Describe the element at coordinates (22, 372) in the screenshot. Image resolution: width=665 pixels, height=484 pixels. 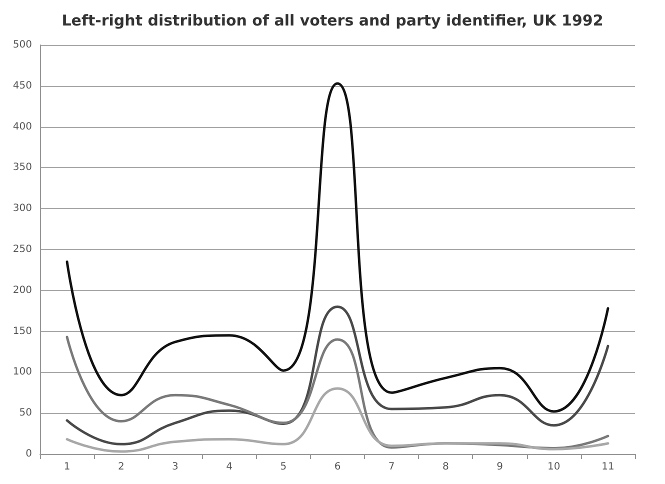
I see `y-tick-label: 100` at that location.